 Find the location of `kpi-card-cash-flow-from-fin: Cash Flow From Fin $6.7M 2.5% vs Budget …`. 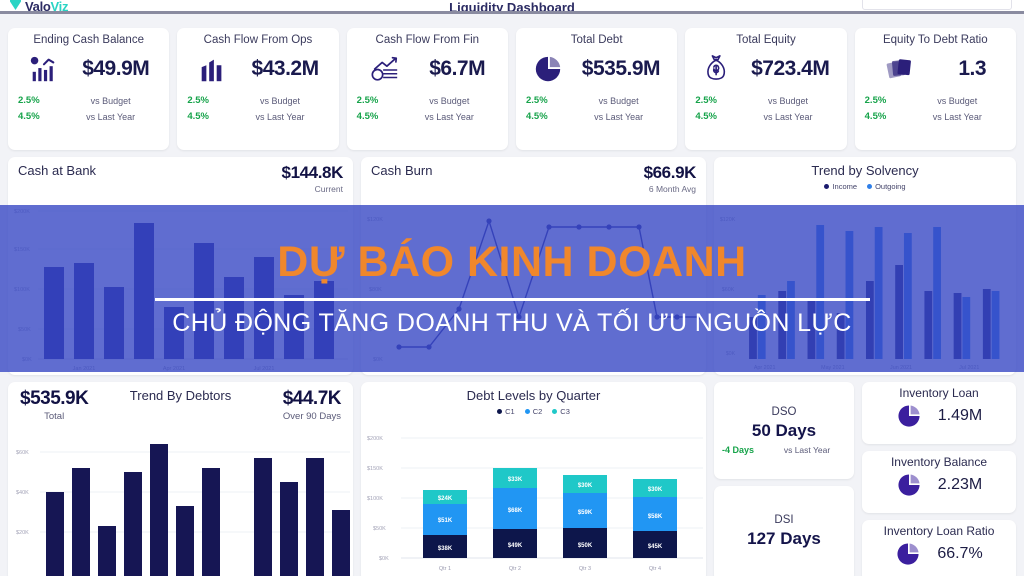

kpi-card-cash-flow-from-fin: Cash Flow From Fin $6.7M 2.5% vs Budget … is located at coordinates (427, 89).